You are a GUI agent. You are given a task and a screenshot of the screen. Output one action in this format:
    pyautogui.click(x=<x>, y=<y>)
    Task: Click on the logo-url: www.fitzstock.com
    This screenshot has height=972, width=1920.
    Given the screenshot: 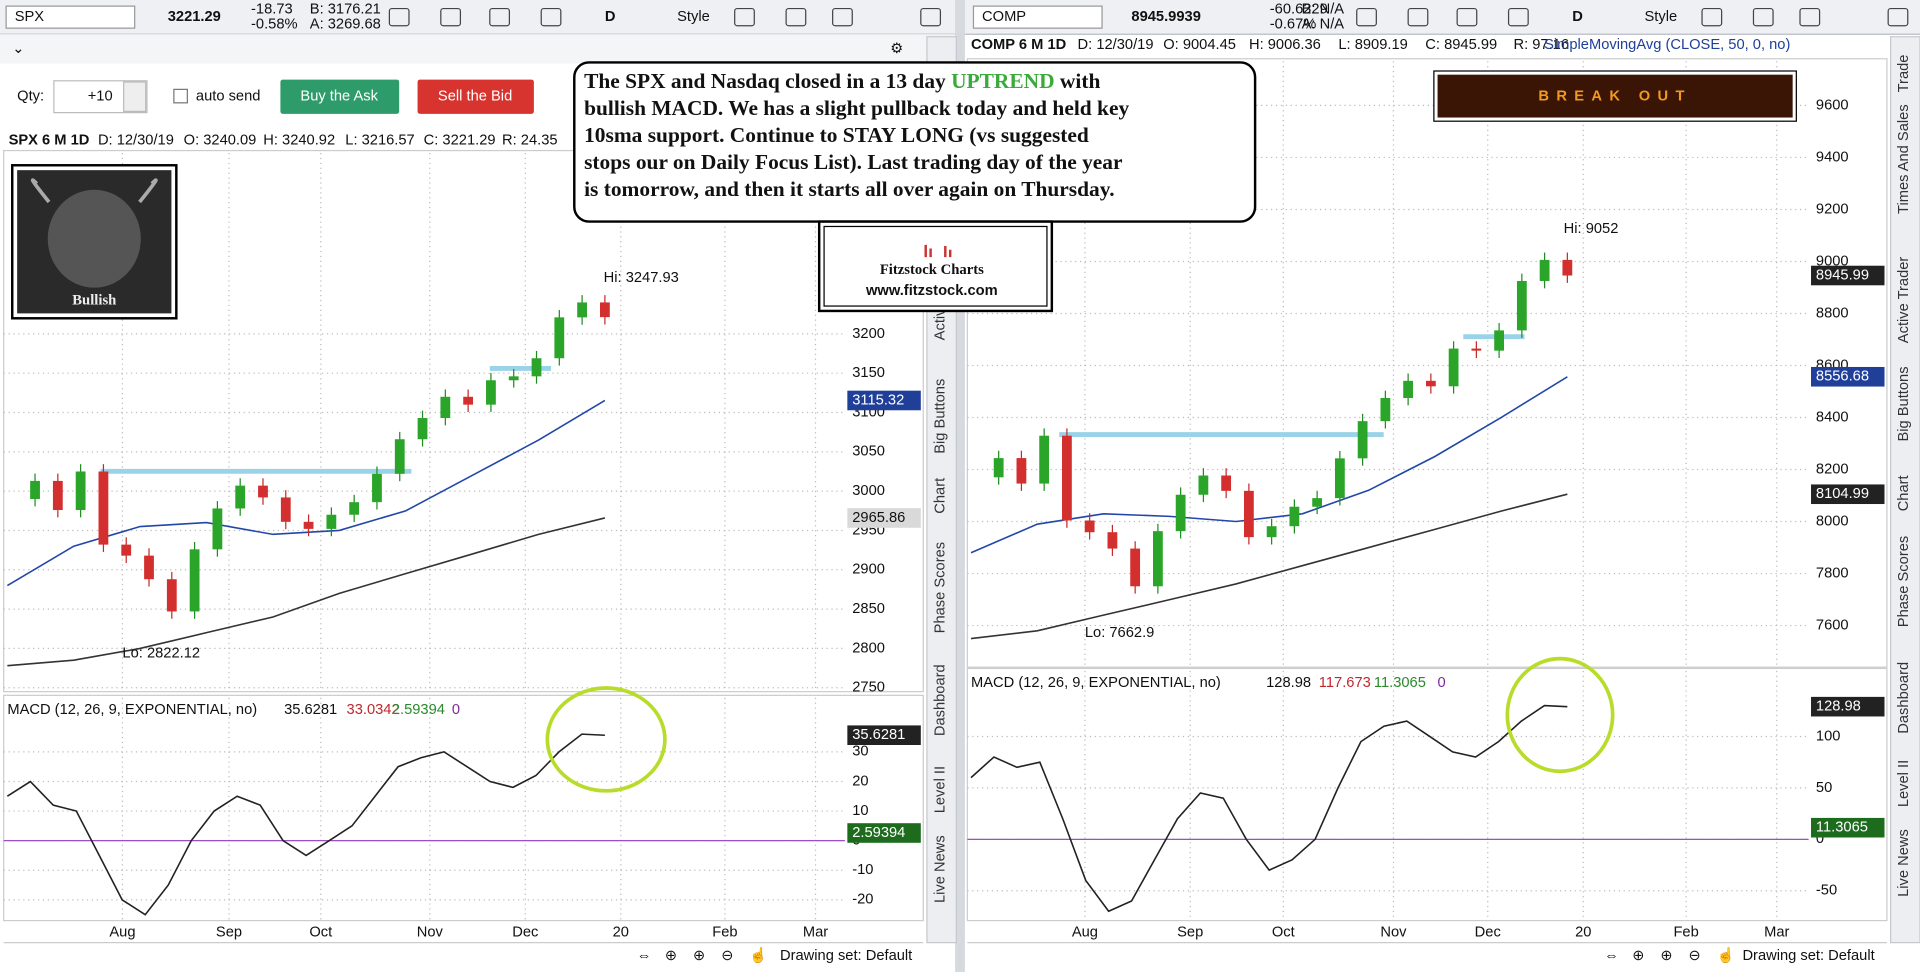 What is the action you would take?
    pyautogui.click(x=931, y=291)
    